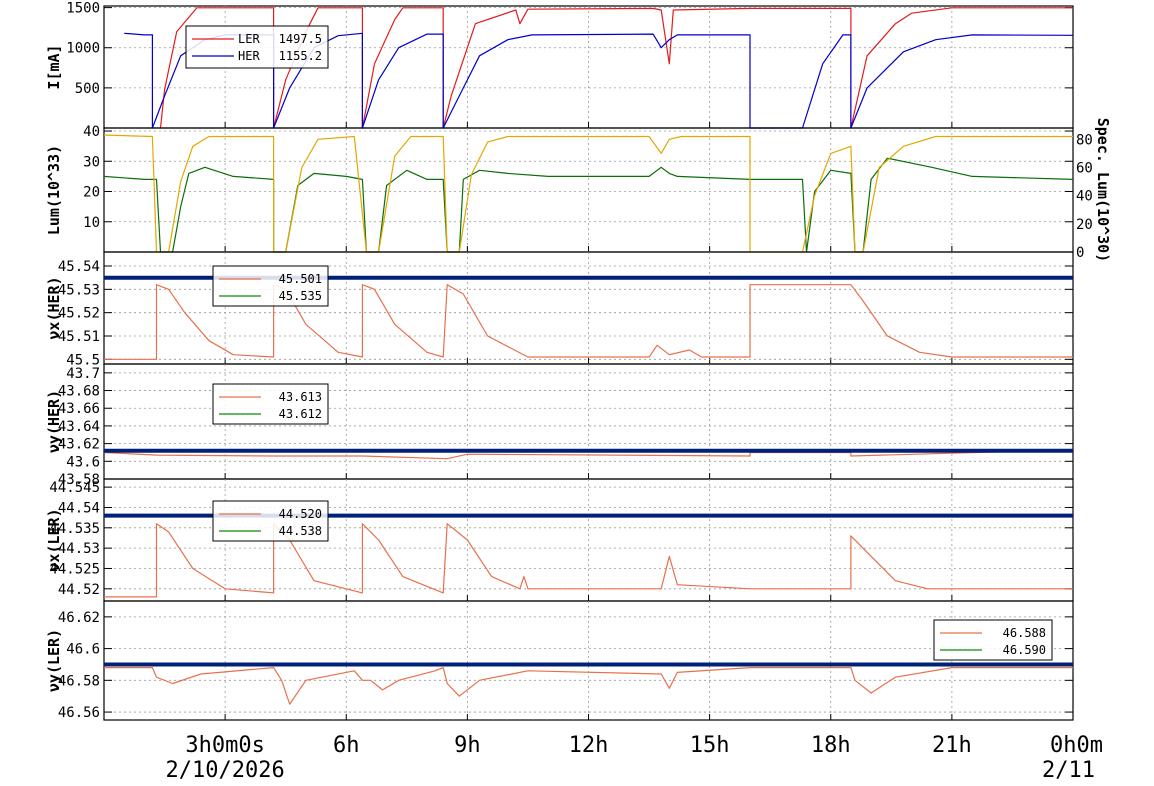 The image size is (1154, 786). I want to click on legend-value: 44.538, so click(300, 531).